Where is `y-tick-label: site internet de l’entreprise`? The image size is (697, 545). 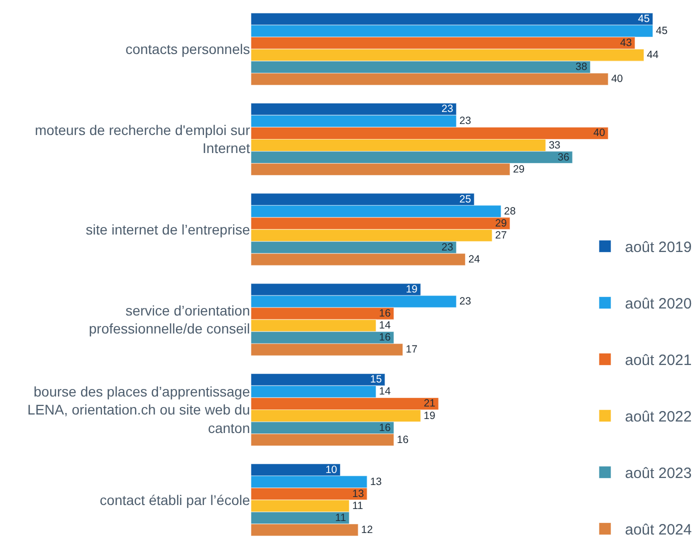
y-tick-label: site internet de l’entreprise is located at coordinates (168, 229).